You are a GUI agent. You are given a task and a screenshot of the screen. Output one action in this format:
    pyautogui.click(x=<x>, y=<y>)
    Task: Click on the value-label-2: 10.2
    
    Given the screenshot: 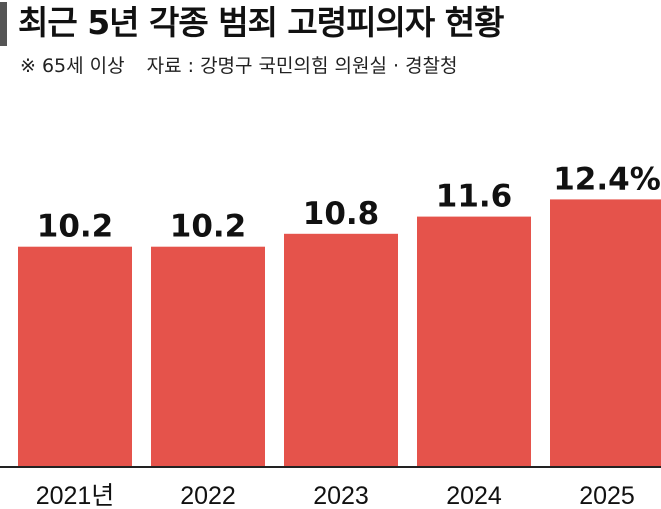 What is the action you would take?
    pyautogui.click(x=208, y=227)
    